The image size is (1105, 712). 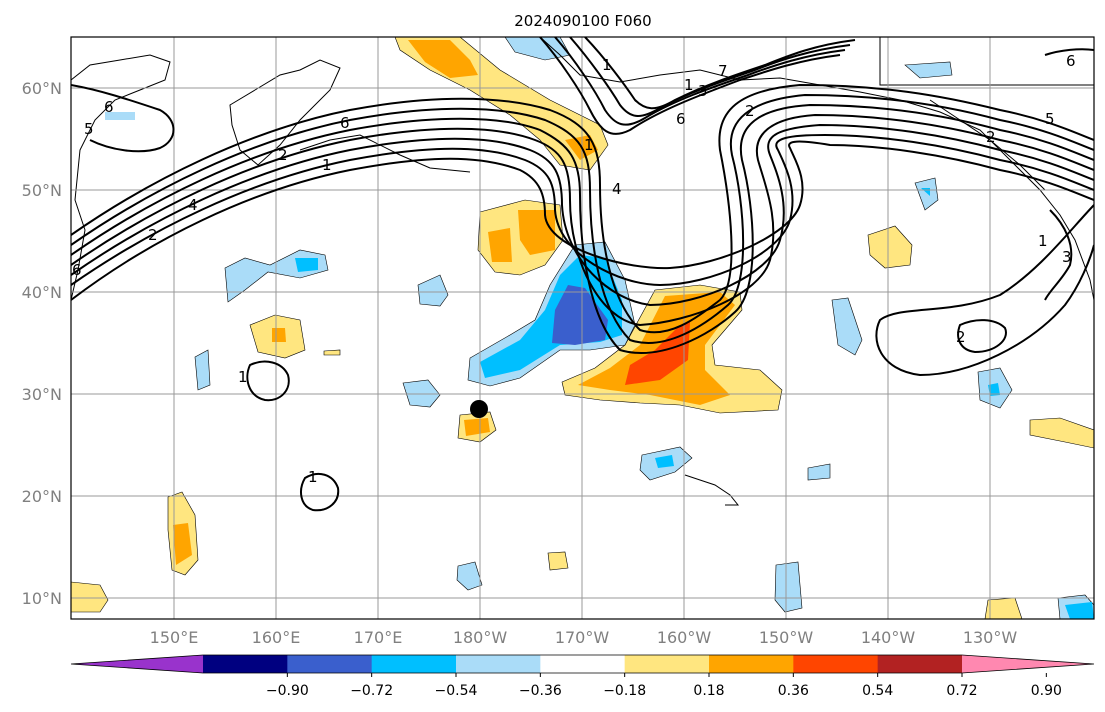 What do you see at coordinates (480, 637) in the screenshot?
I see `lon-label: 180°W` at bounding box center [480, 637].